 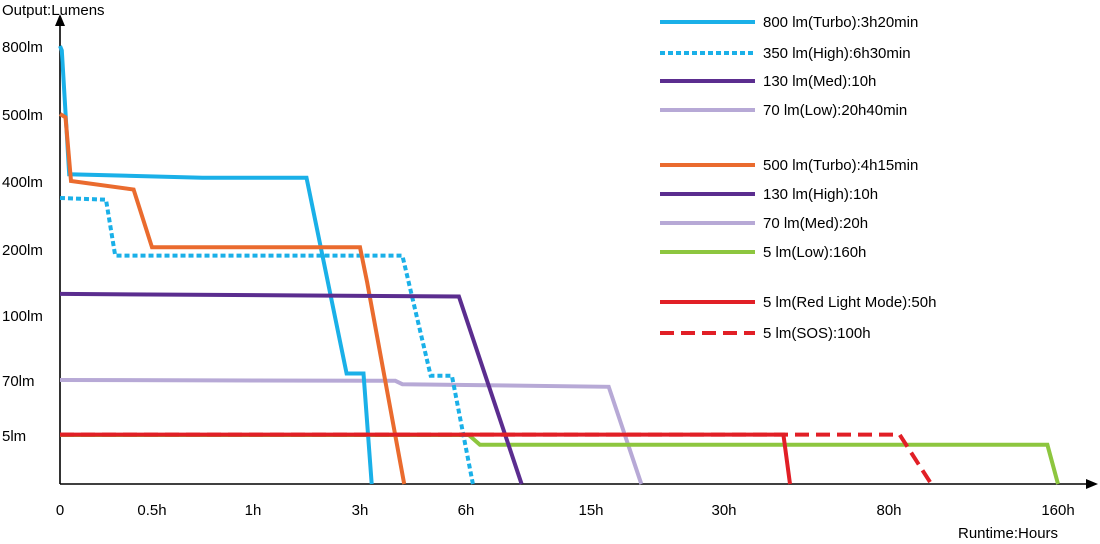 I want to click on legend-label: 70 lm(Med):20h, so click(x=815, y=223).